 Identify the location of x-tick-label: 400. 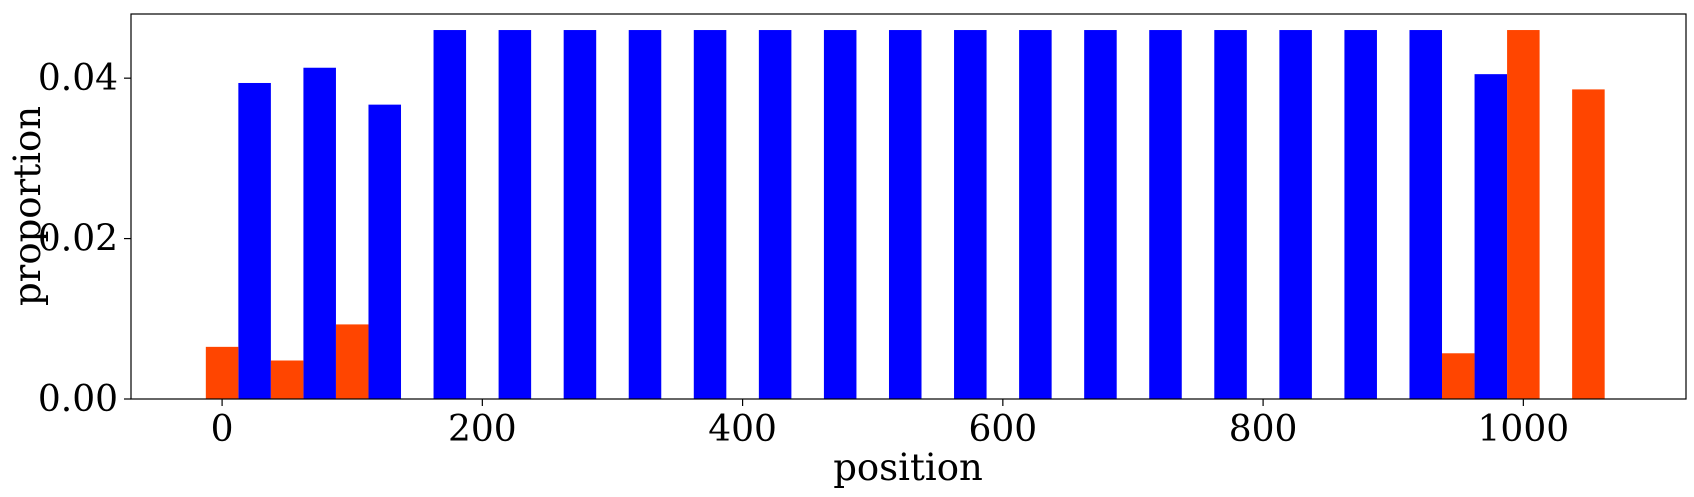
(742, 429).